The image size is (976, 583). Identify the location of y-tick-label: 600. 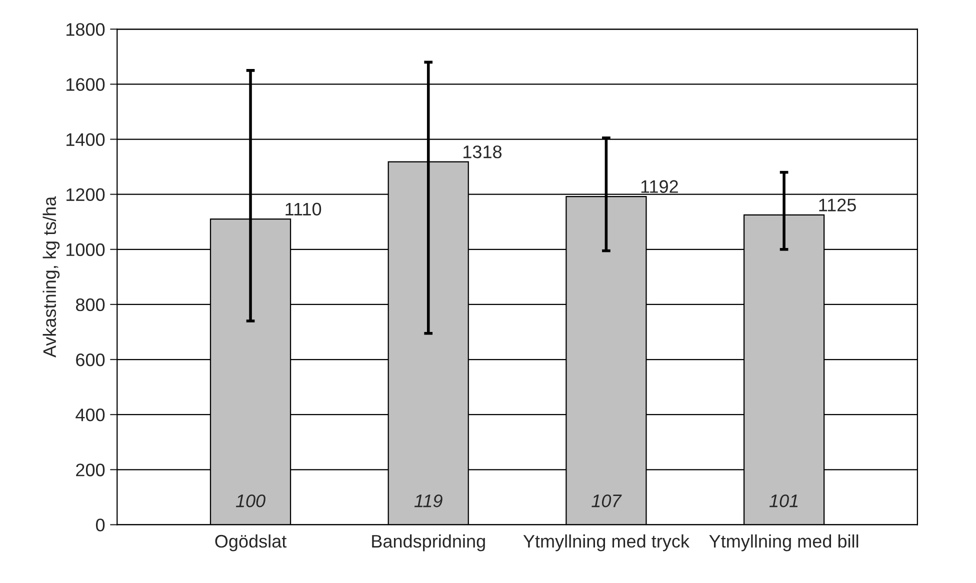
(90, 359).